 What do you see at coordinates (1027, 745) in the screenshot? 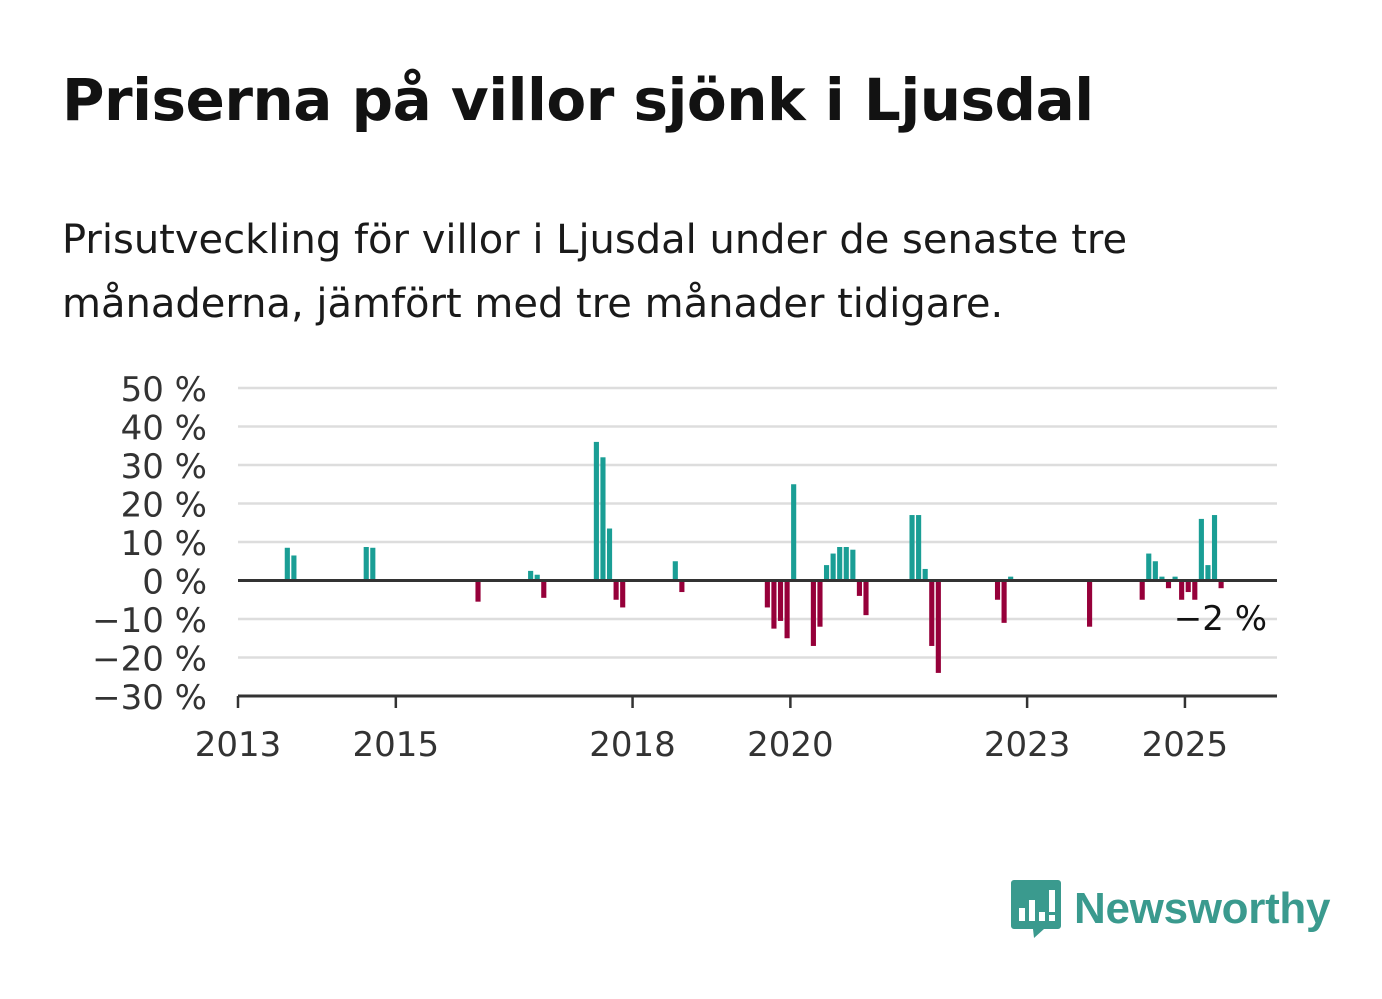
I see `x-tick-label: 2023` at bounding box center [1027, 745].